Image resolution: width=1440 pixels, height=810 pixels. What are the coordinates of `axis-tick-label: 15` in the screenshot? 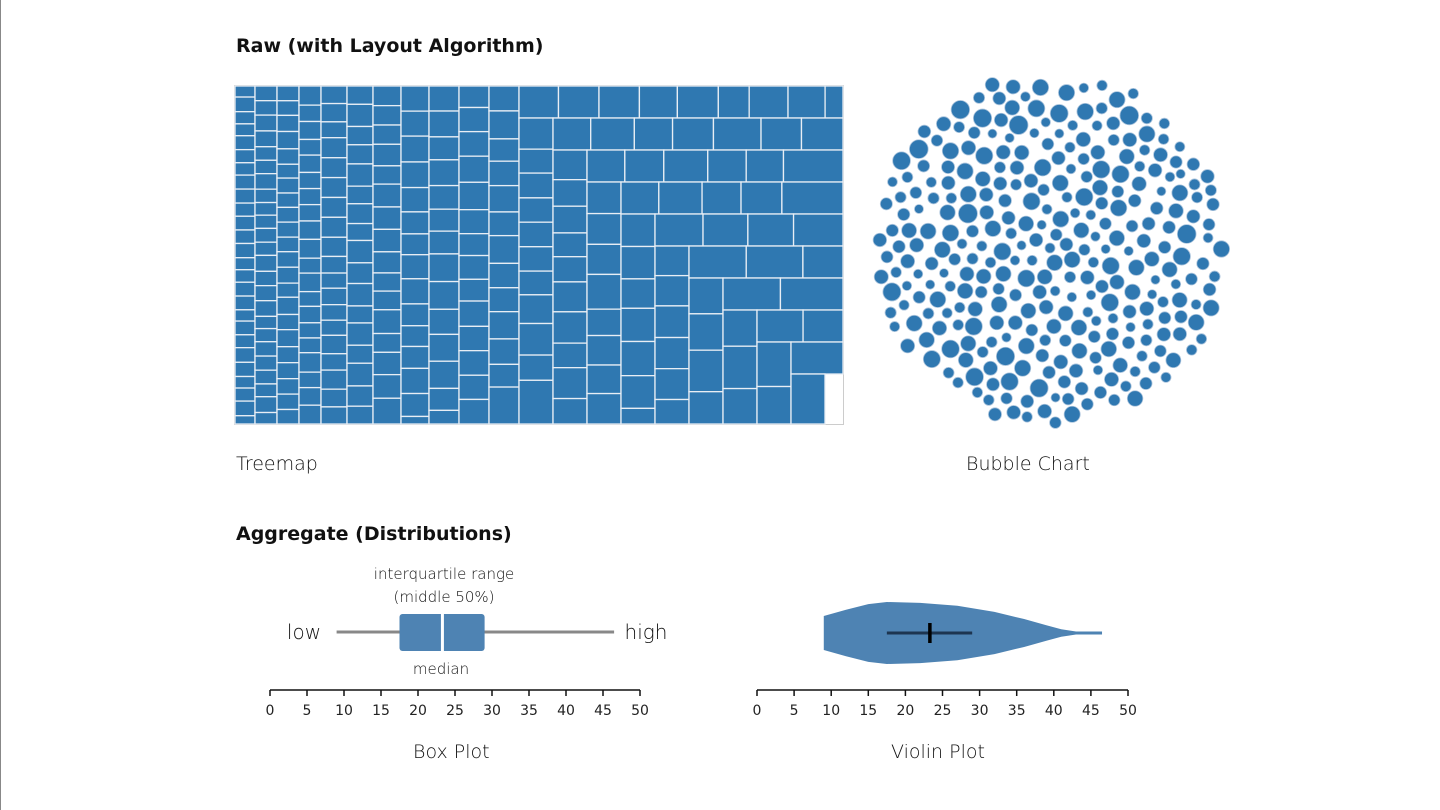 It's located at (381, 711).